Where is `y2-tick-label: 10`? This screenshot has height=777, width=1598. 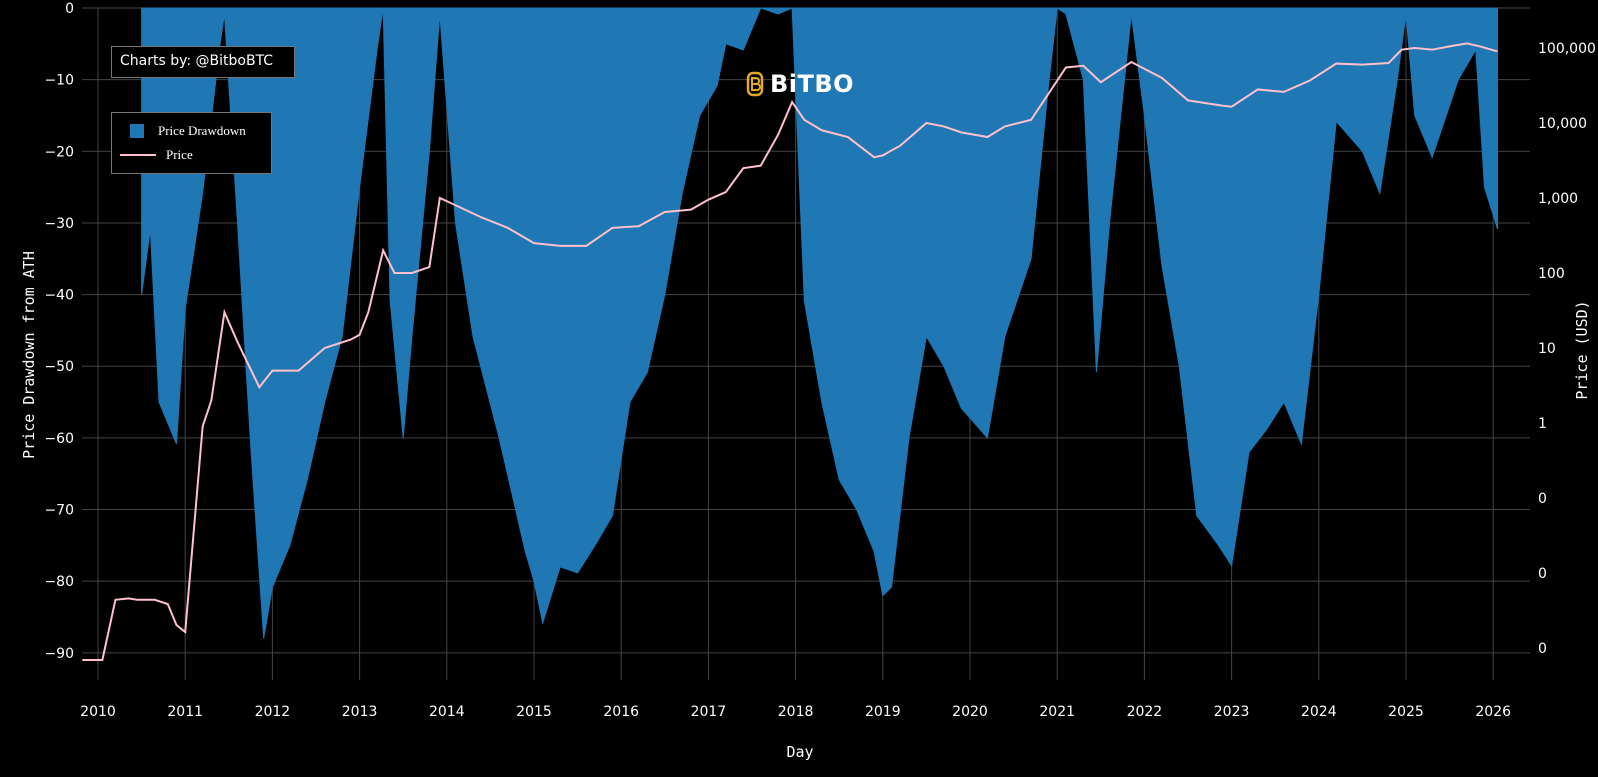
y2-tick-label: 10 is located at coordinates (1547, 349).